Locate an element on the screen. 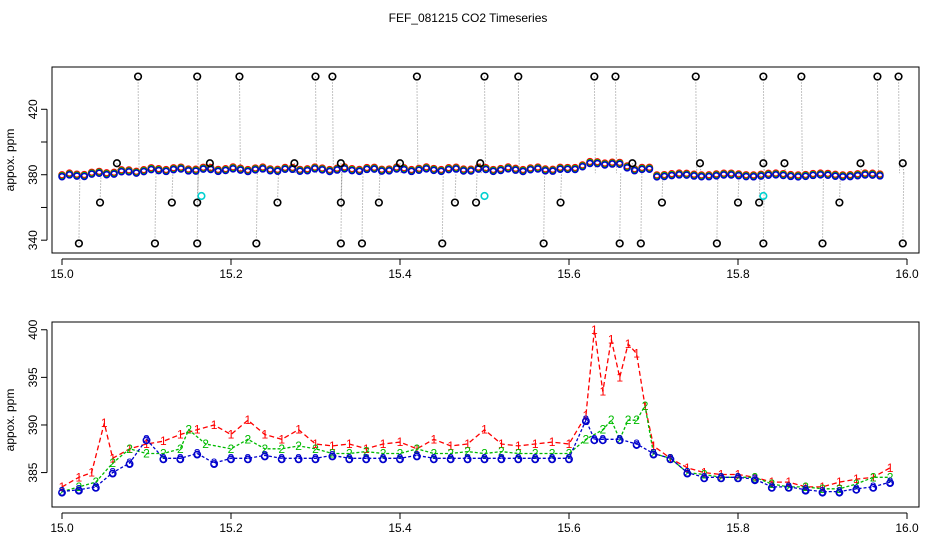 Image resolution: width=936 pixels, height=540 pixels. top-y-tick-label: 380 is located at coordinates (33, 174).